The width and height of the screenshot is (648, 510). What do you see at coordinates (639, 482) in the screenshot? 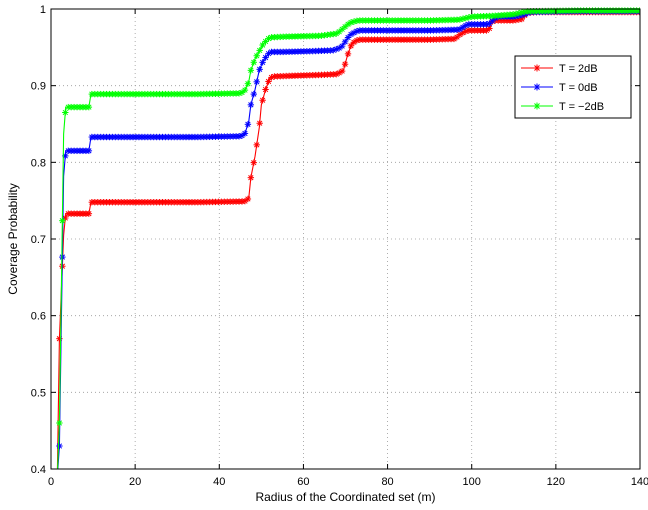
I see `x-tick-label: 140` at bounding box center [639, 482].